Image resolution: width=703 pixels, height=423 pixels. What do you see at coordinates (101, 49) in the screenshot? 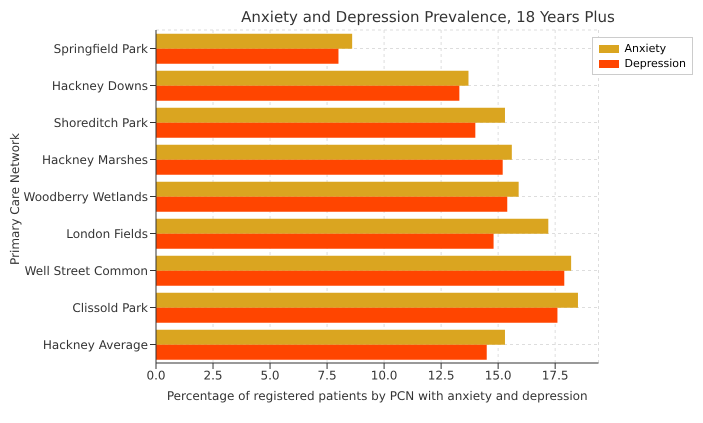
I see `y-tick-label: Springfield Park` at bounding box center [101, 49].